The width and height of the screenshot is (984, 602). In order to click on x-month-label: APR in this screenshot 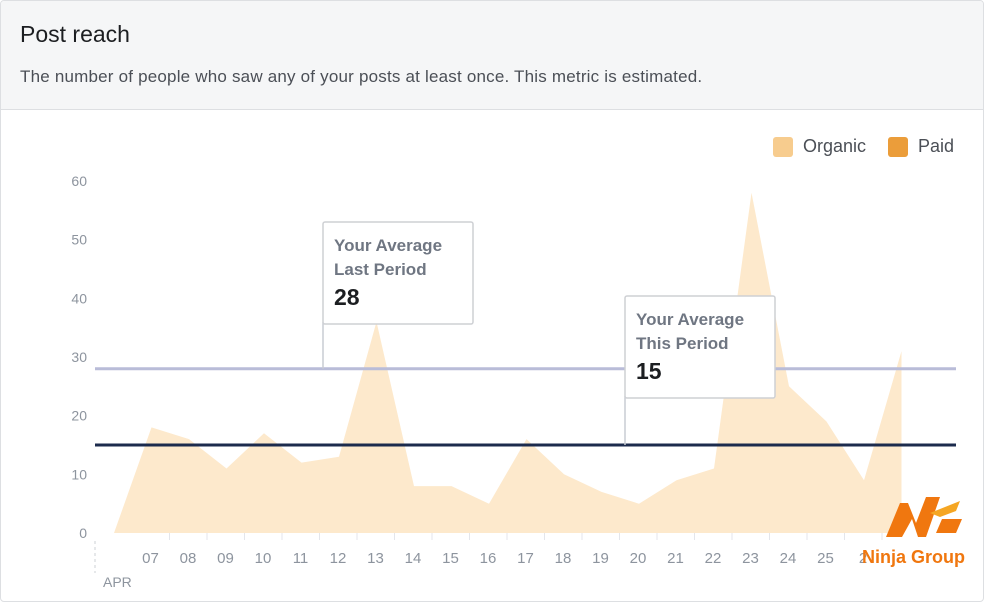, I will do `click(117, 582)`.